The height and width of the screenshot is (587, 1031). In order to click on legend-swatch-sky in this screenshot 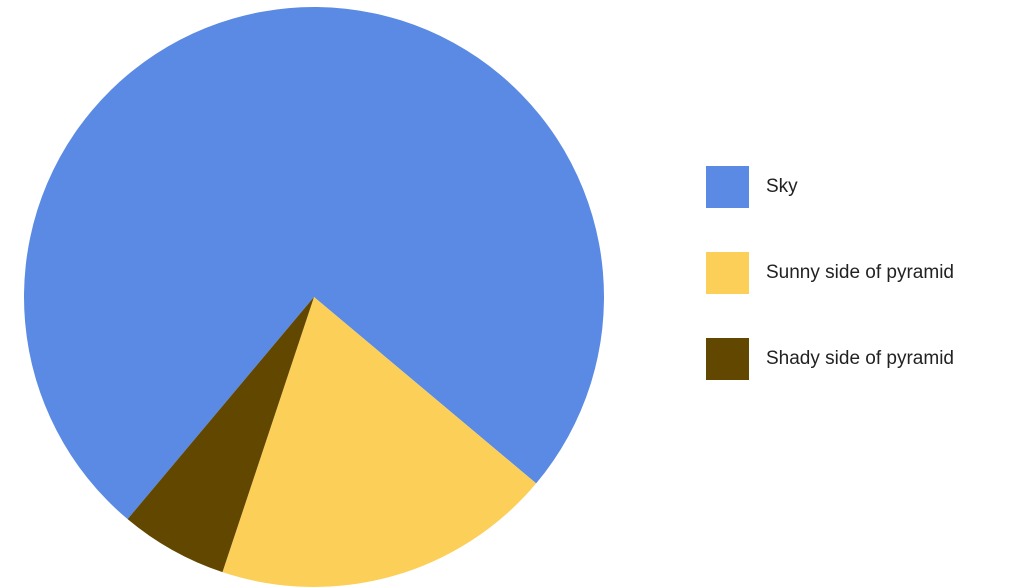, I will do `click(727, 187)`.